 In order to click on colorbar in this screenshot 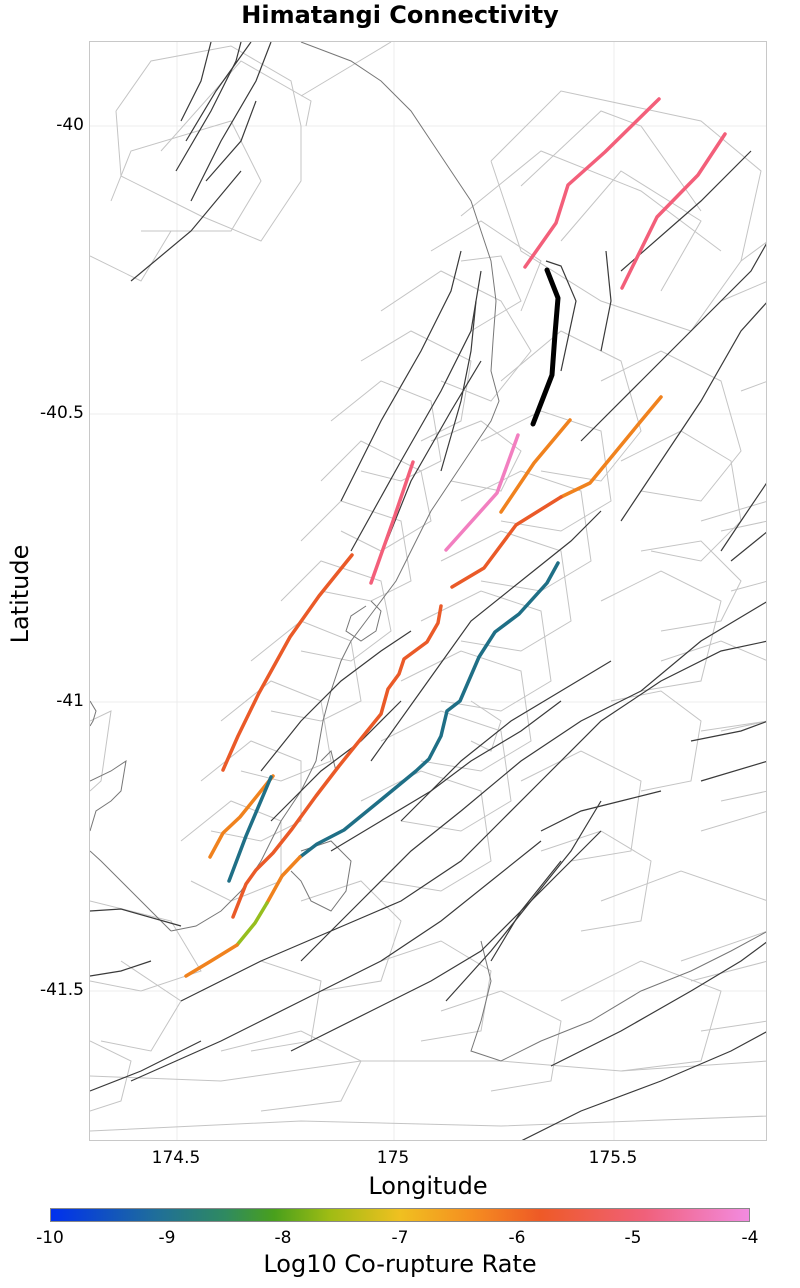, I will do `click(400, 1215)`.